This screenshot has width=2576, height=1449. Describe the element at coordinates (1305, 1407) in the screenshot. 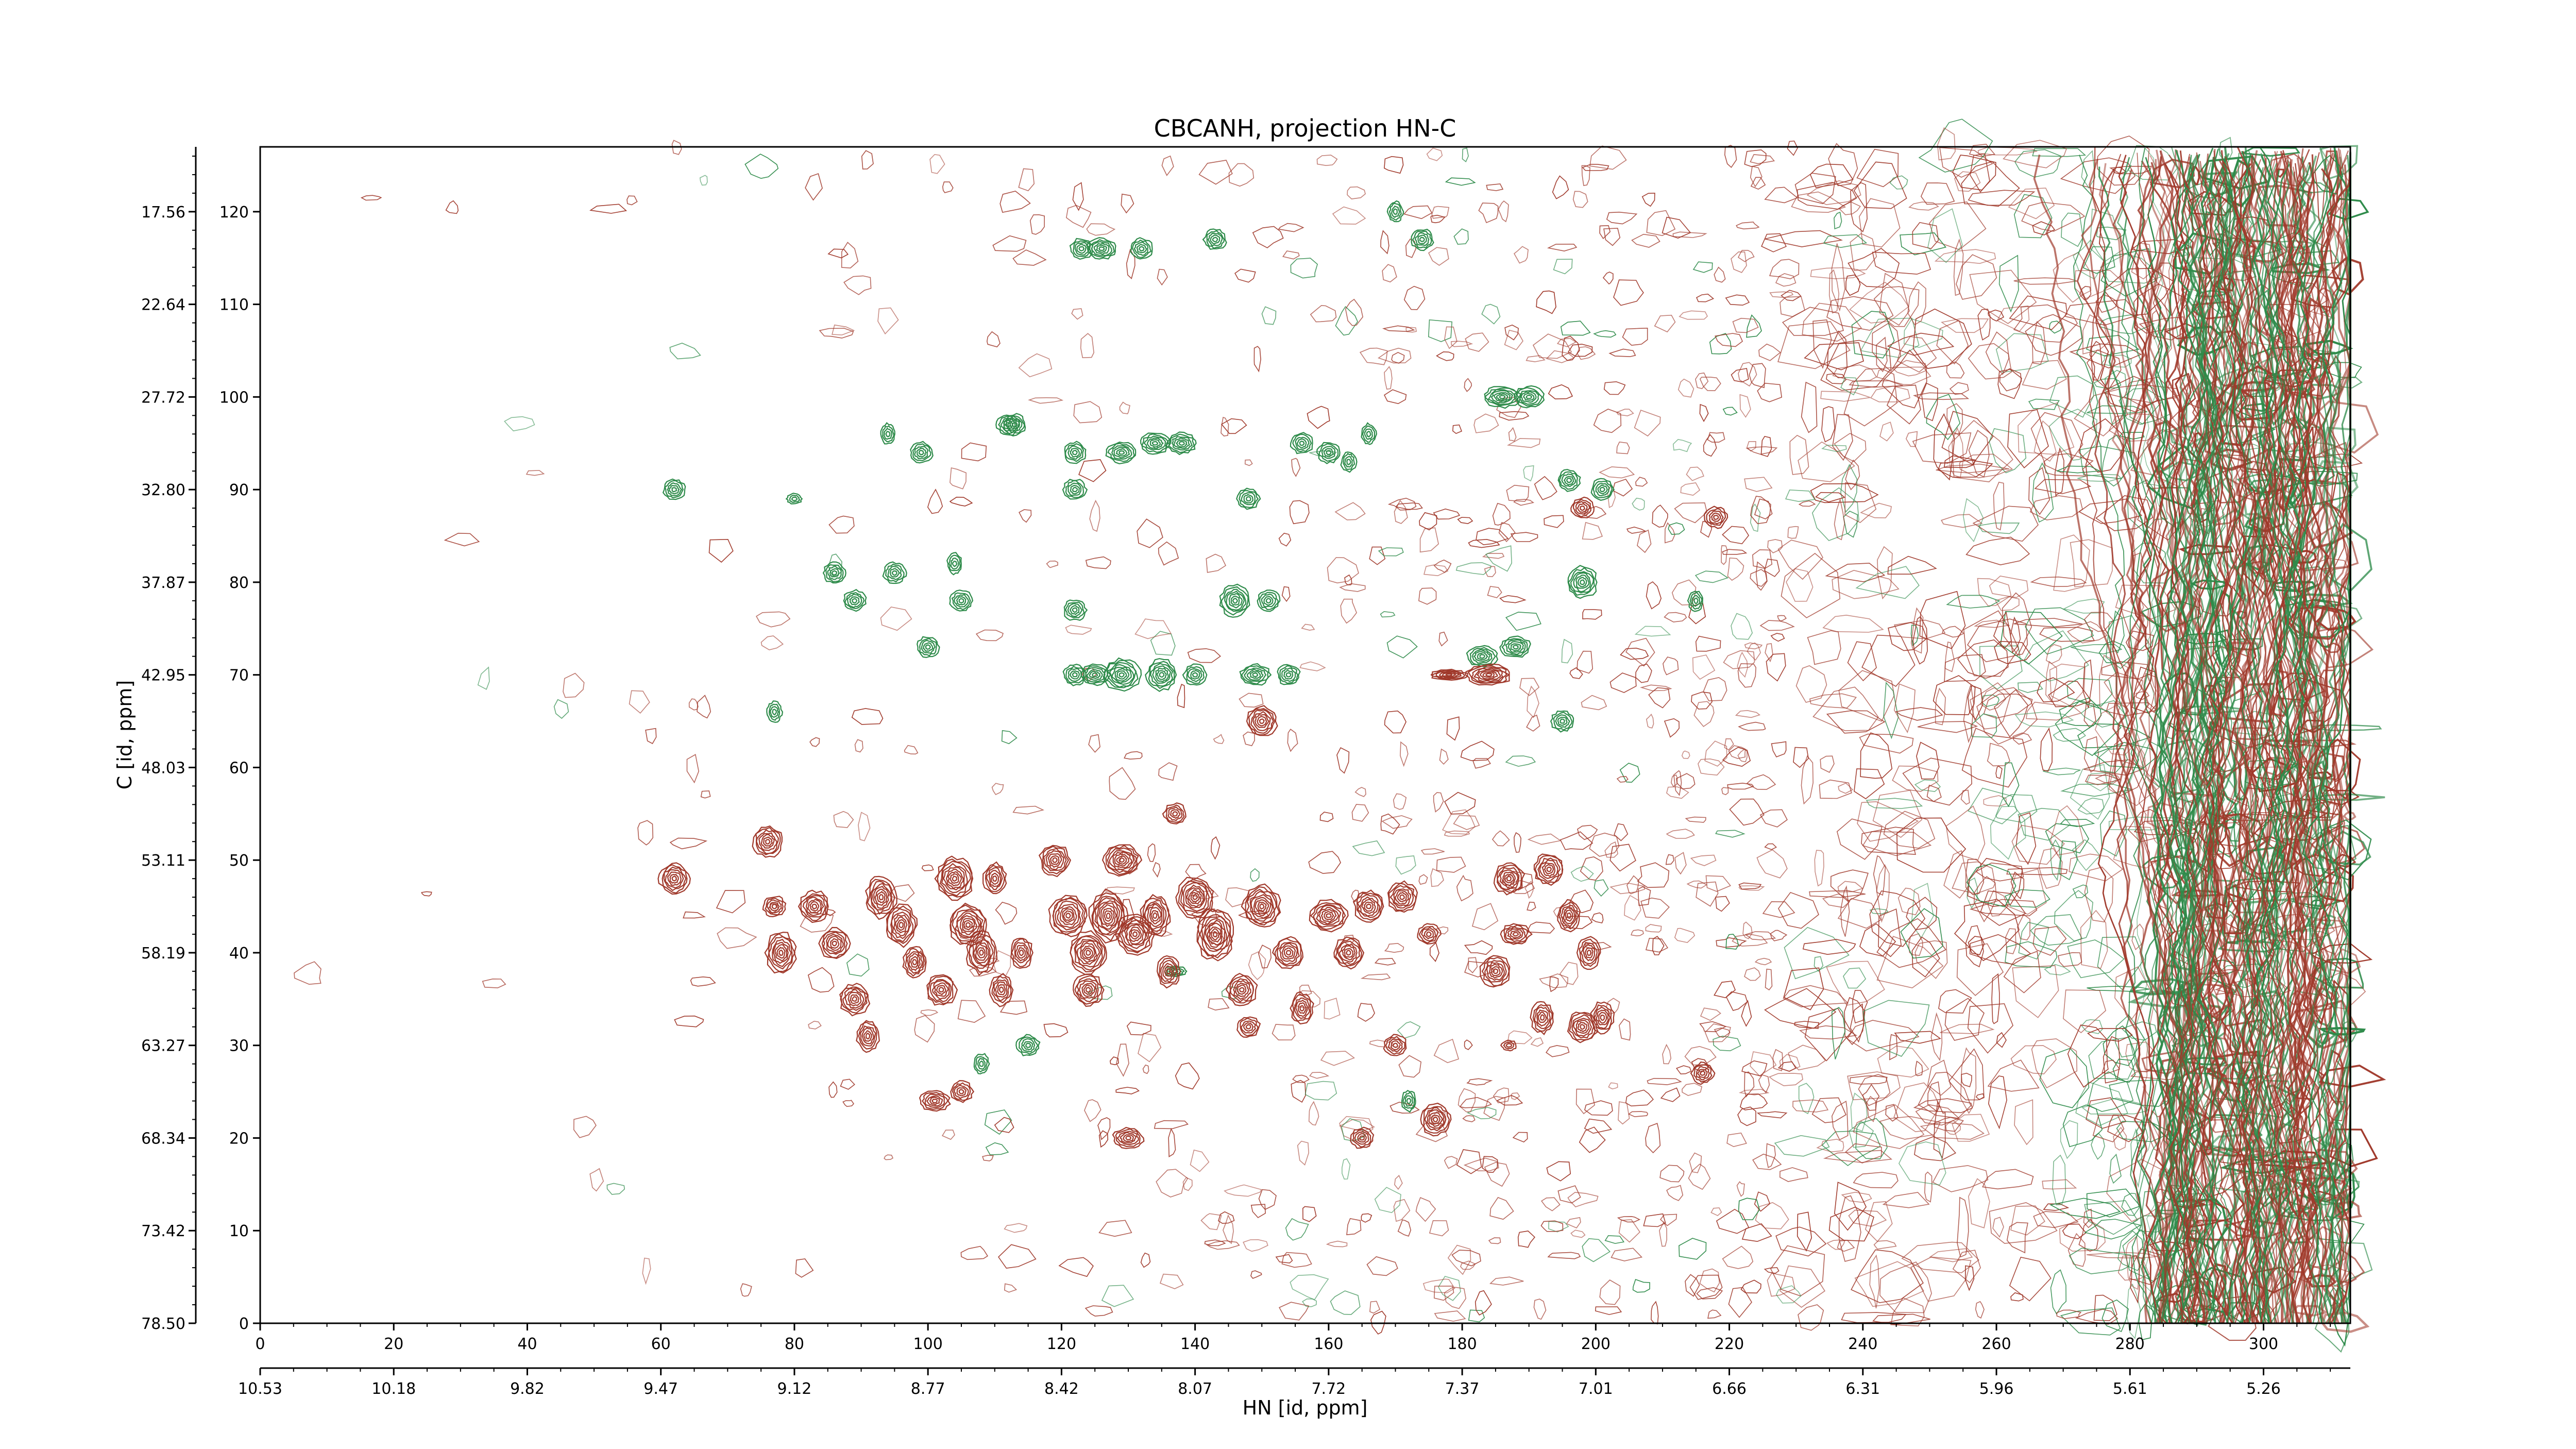

I see `x-axis-label: HN [id, ppm]` at that location.